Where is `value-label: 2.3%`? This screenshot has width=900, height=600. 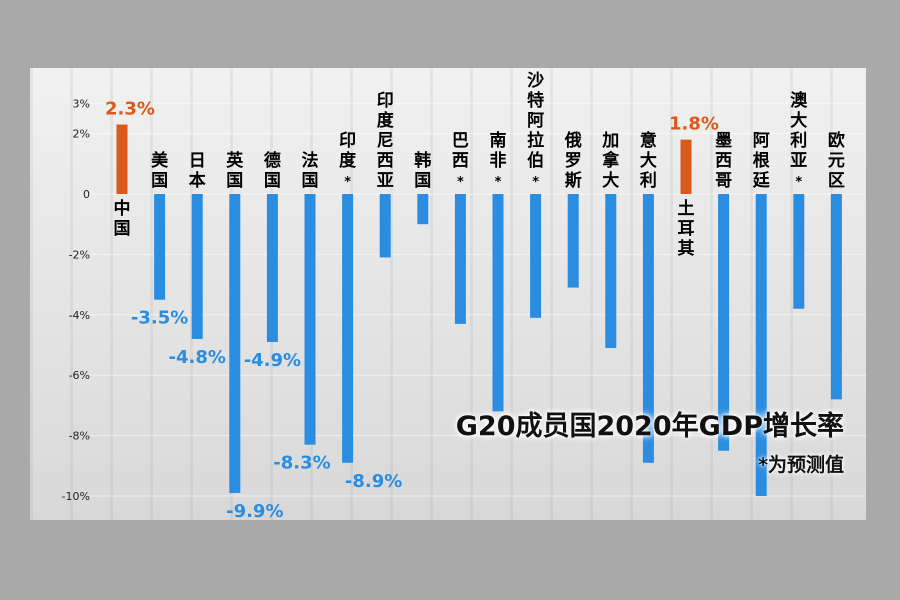 value-label: 2.3% is located at coordinates (130, 109).